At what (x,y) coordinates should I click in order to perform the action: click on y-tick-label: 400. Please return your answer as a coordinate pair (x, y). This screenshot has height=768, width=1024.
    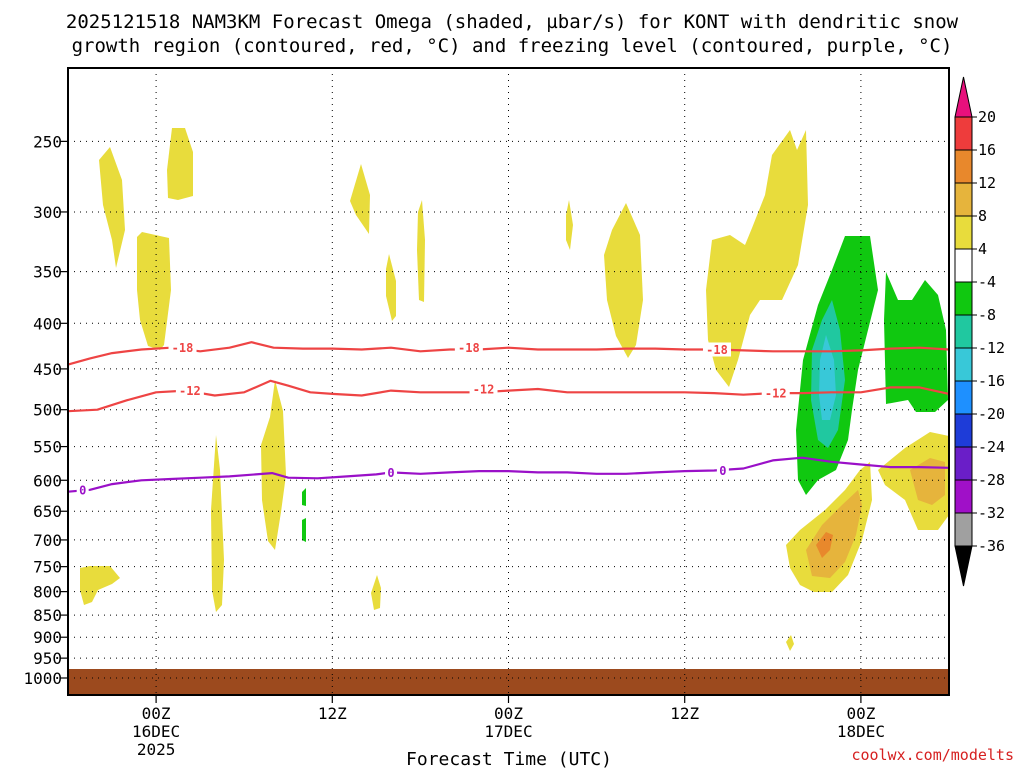
    Looking at the image, I should click on (47, 323).